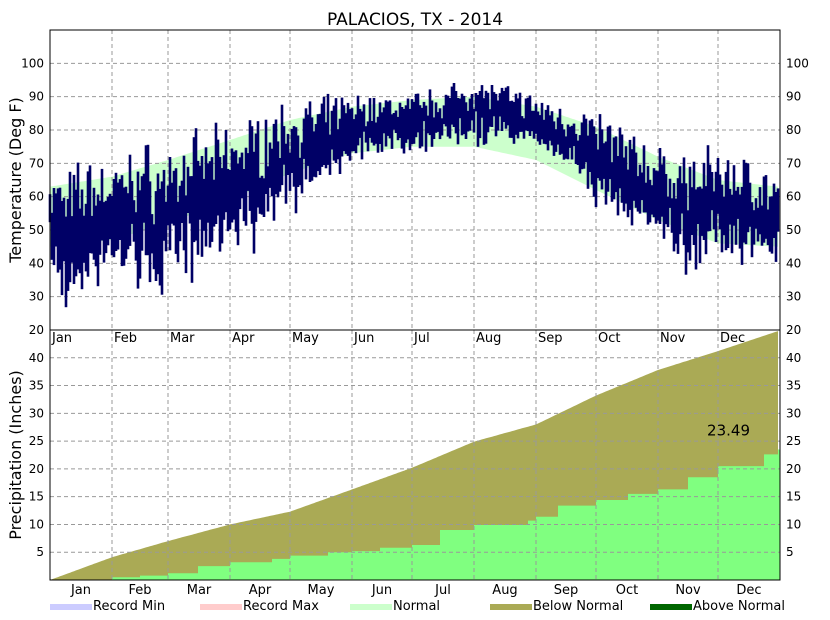  Describe the element at coordinates (793, 497) in the screenshot. I see `precip-tick-right: 15` at that location.